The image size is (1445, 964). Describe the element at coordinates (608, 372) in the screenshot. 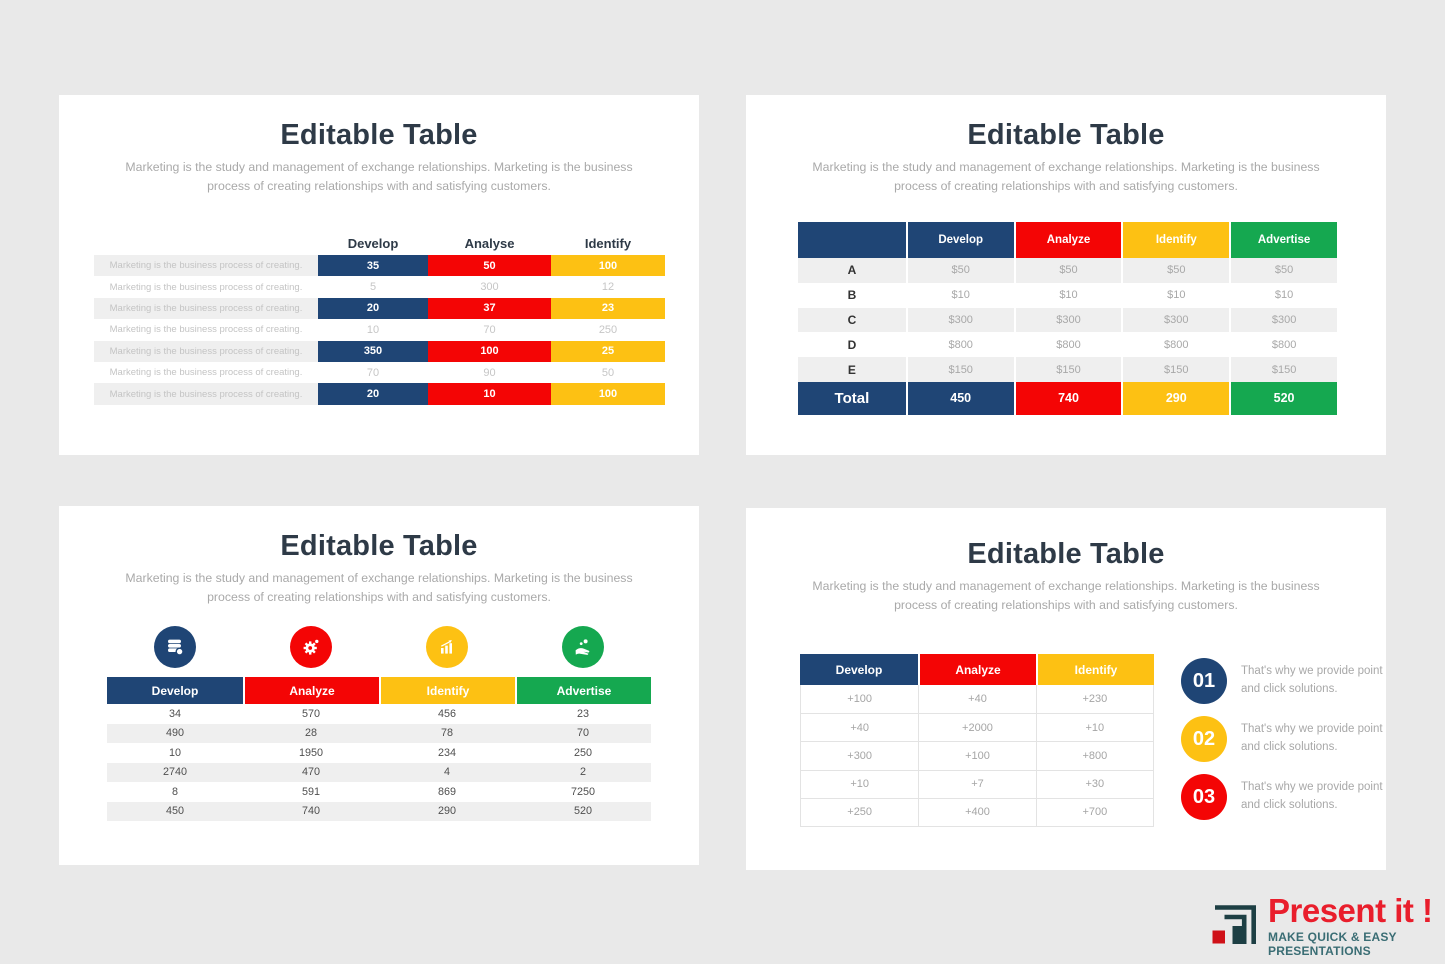

I see `table-cell: 50` at that location.